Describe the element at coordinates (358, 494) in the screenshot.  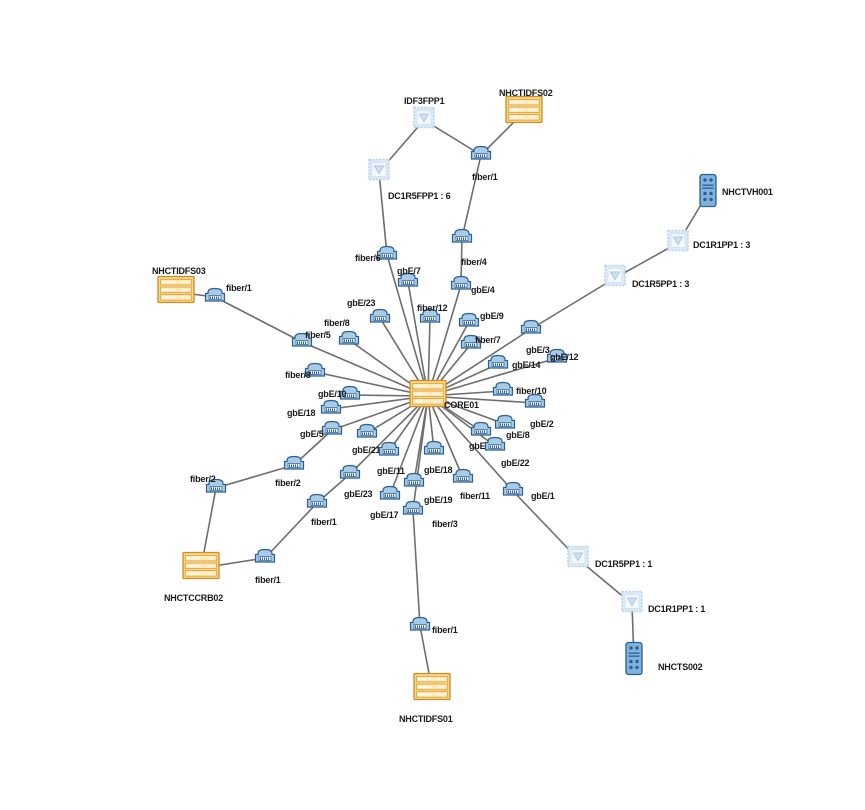
I see `node-label-j_gbe23_b: gbE/23` at that location.